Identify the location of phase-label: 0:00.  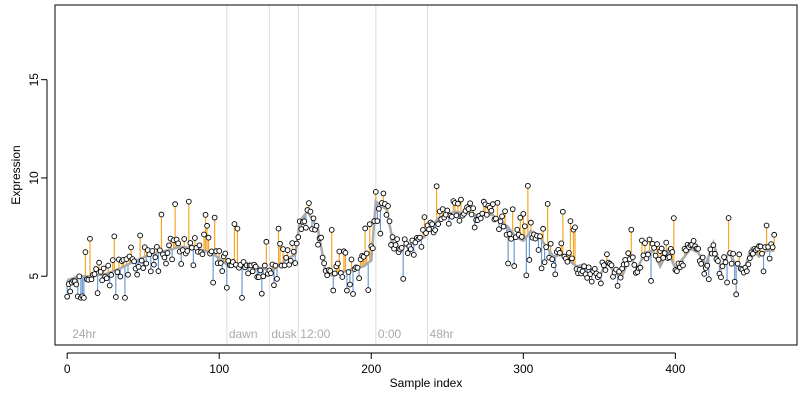
(390, 334).